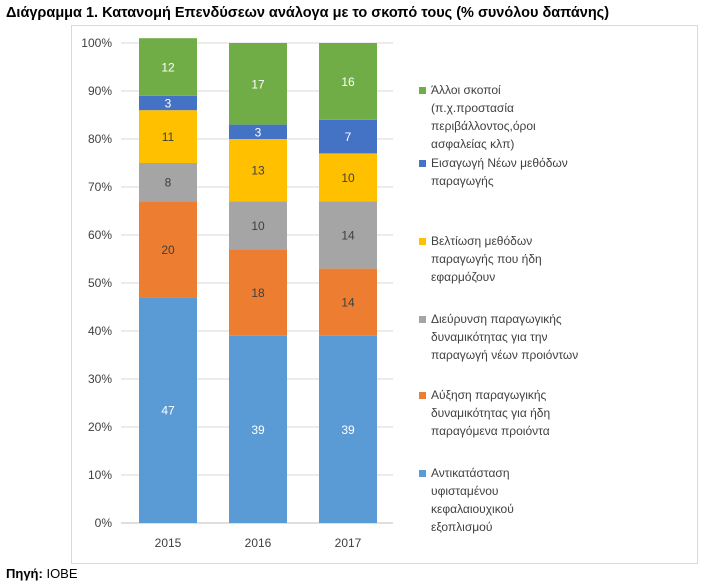 The height and width of the screenshot is (587, 703). What do you see at coordinates (499, 163) in the screenshot?
I see `legend-label: Εισαγωγή Νέων μεθόδων` at bounding box center [499, 163].